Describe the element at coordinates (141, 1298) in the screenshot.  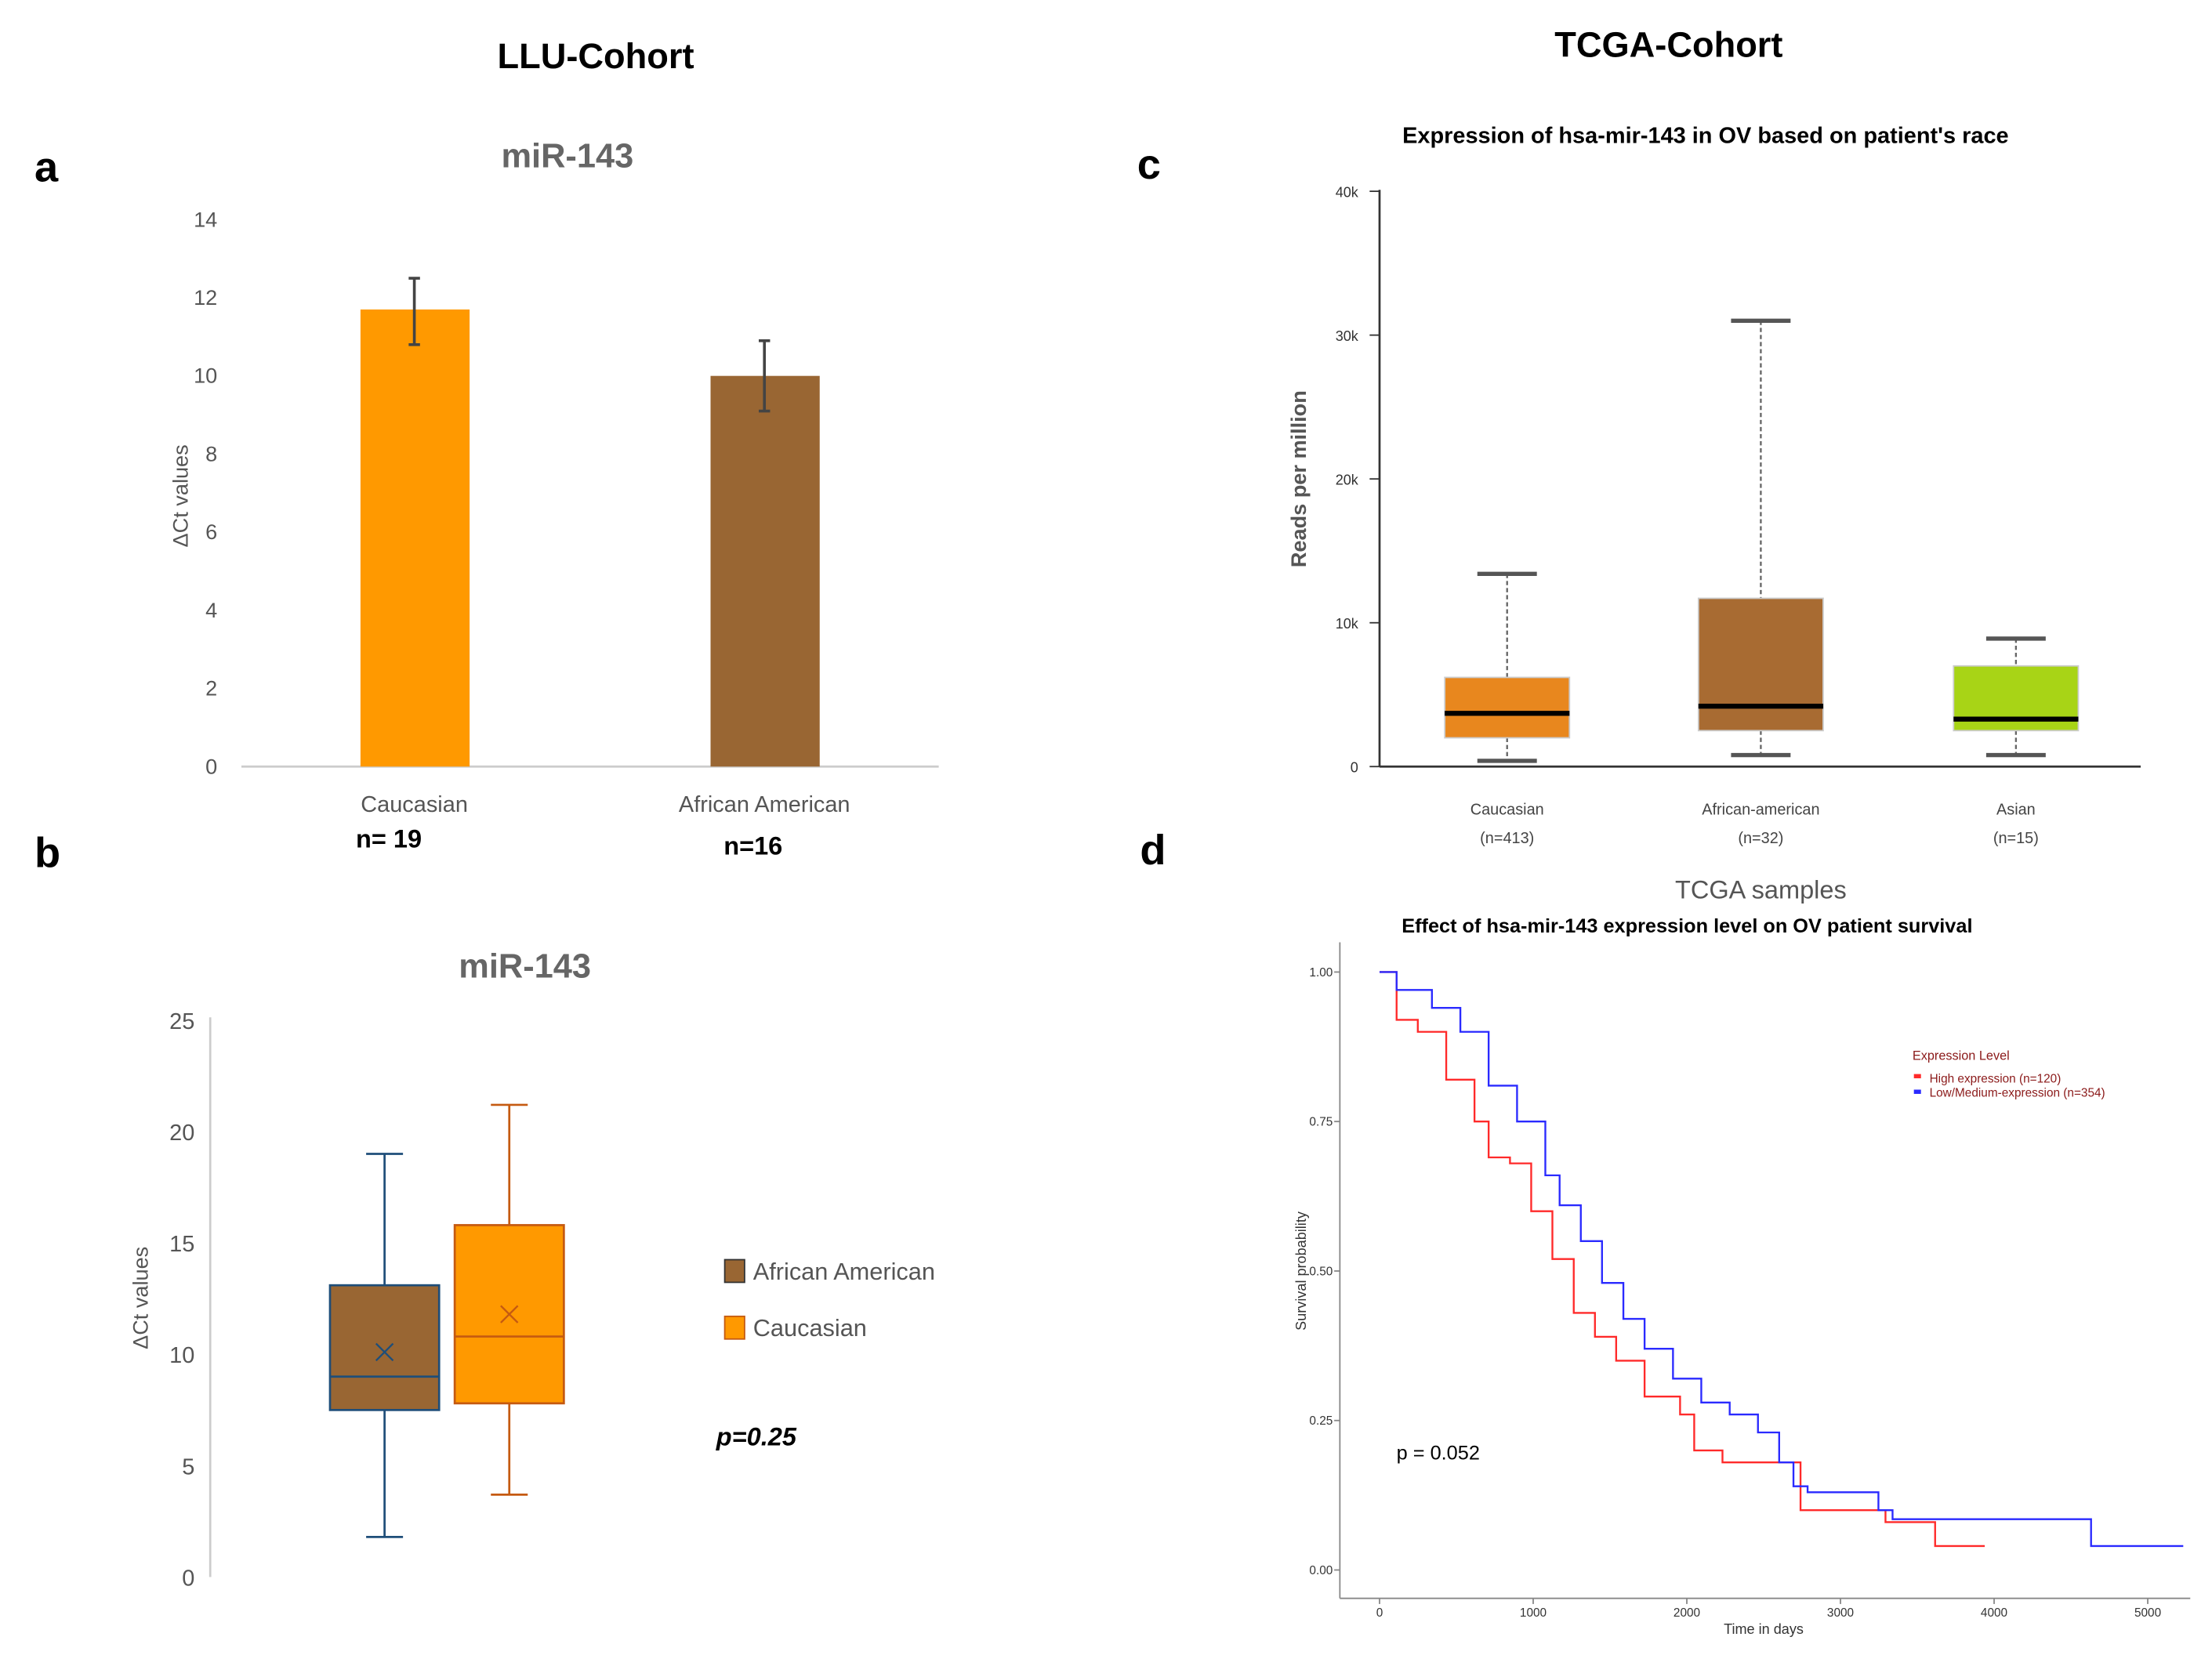
I see `panel-b-ylabel: ΔCt values` at that location.